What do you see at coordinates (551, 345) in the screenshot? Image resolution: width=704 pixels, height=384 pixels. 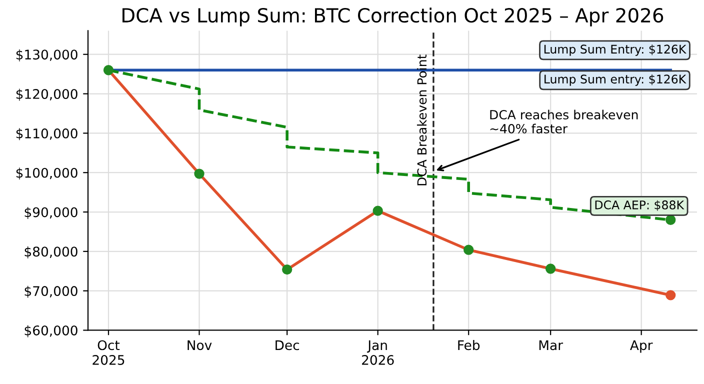 I see `x-tick-label: Mar` at bounding box center [551, 345].